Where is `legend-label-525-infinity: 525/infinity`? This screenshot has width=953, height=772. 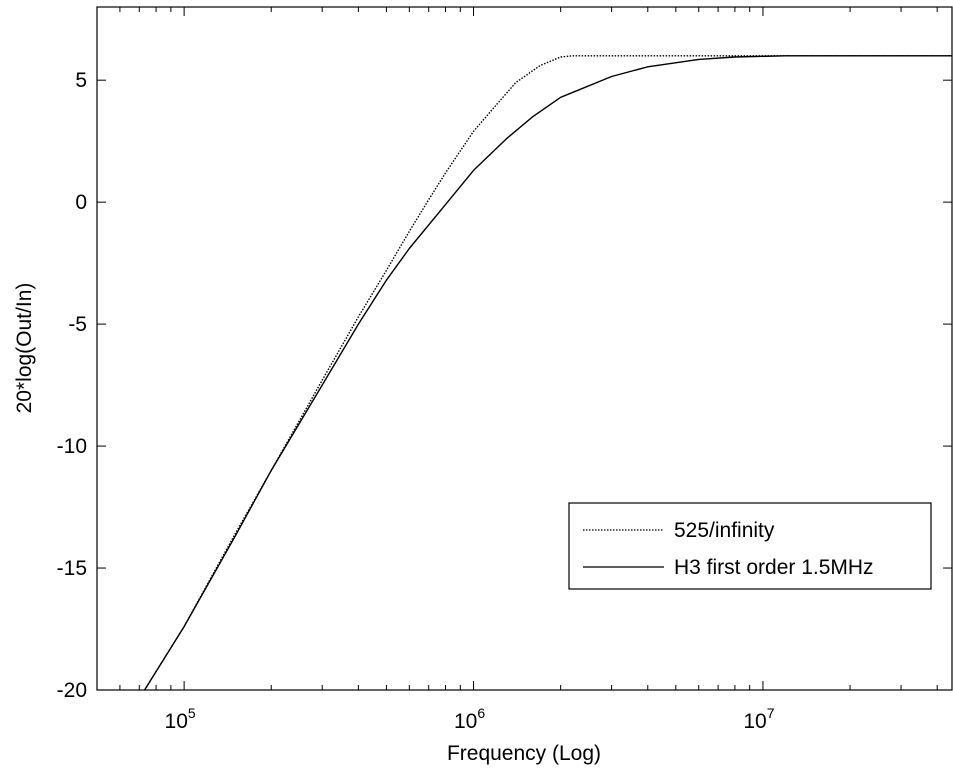
legend-label-525-infinity: 525/infinity is located at coordinates (724, 530).